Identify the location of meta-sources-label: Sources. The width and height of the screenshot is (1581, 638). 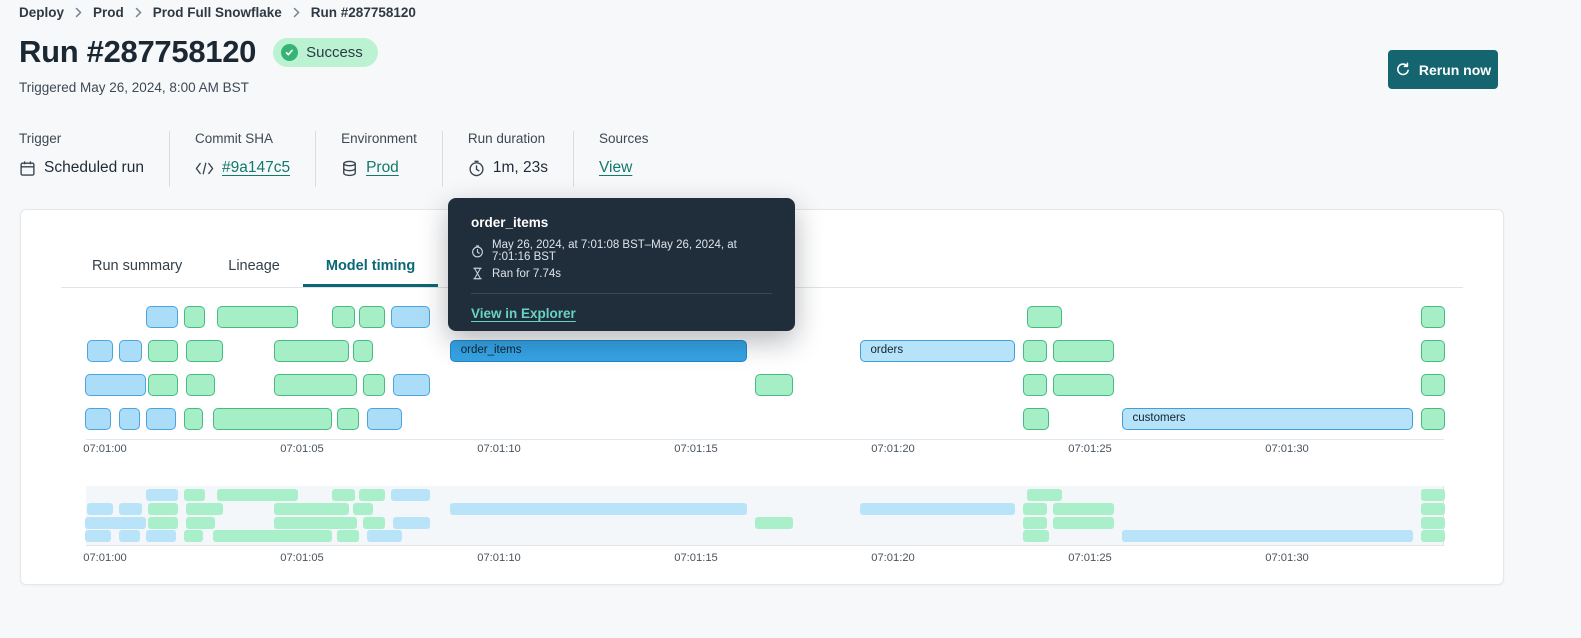
(624, 138).